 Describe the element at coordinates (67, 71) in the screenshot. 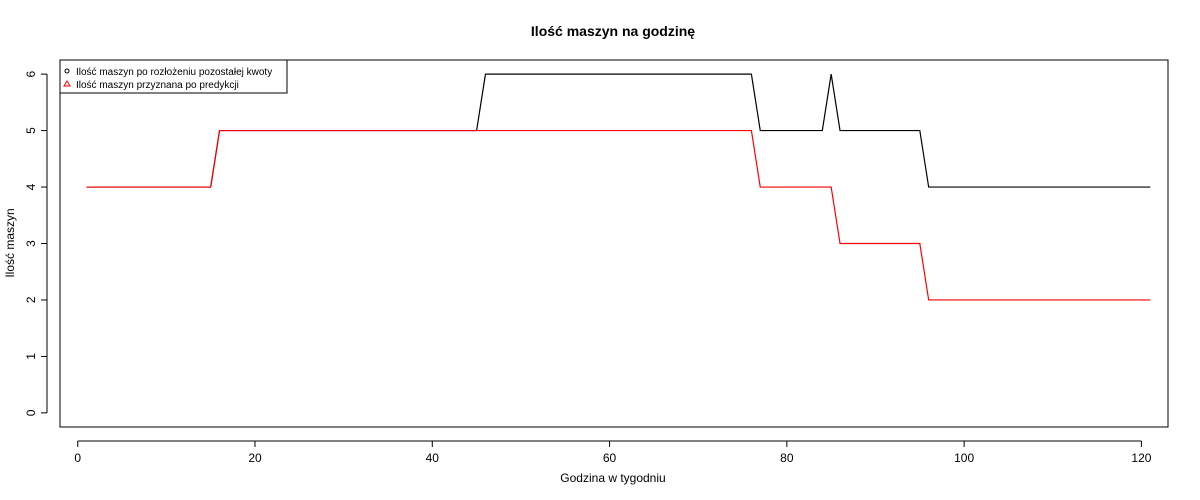

I see `legend-marker-circle` at that location.